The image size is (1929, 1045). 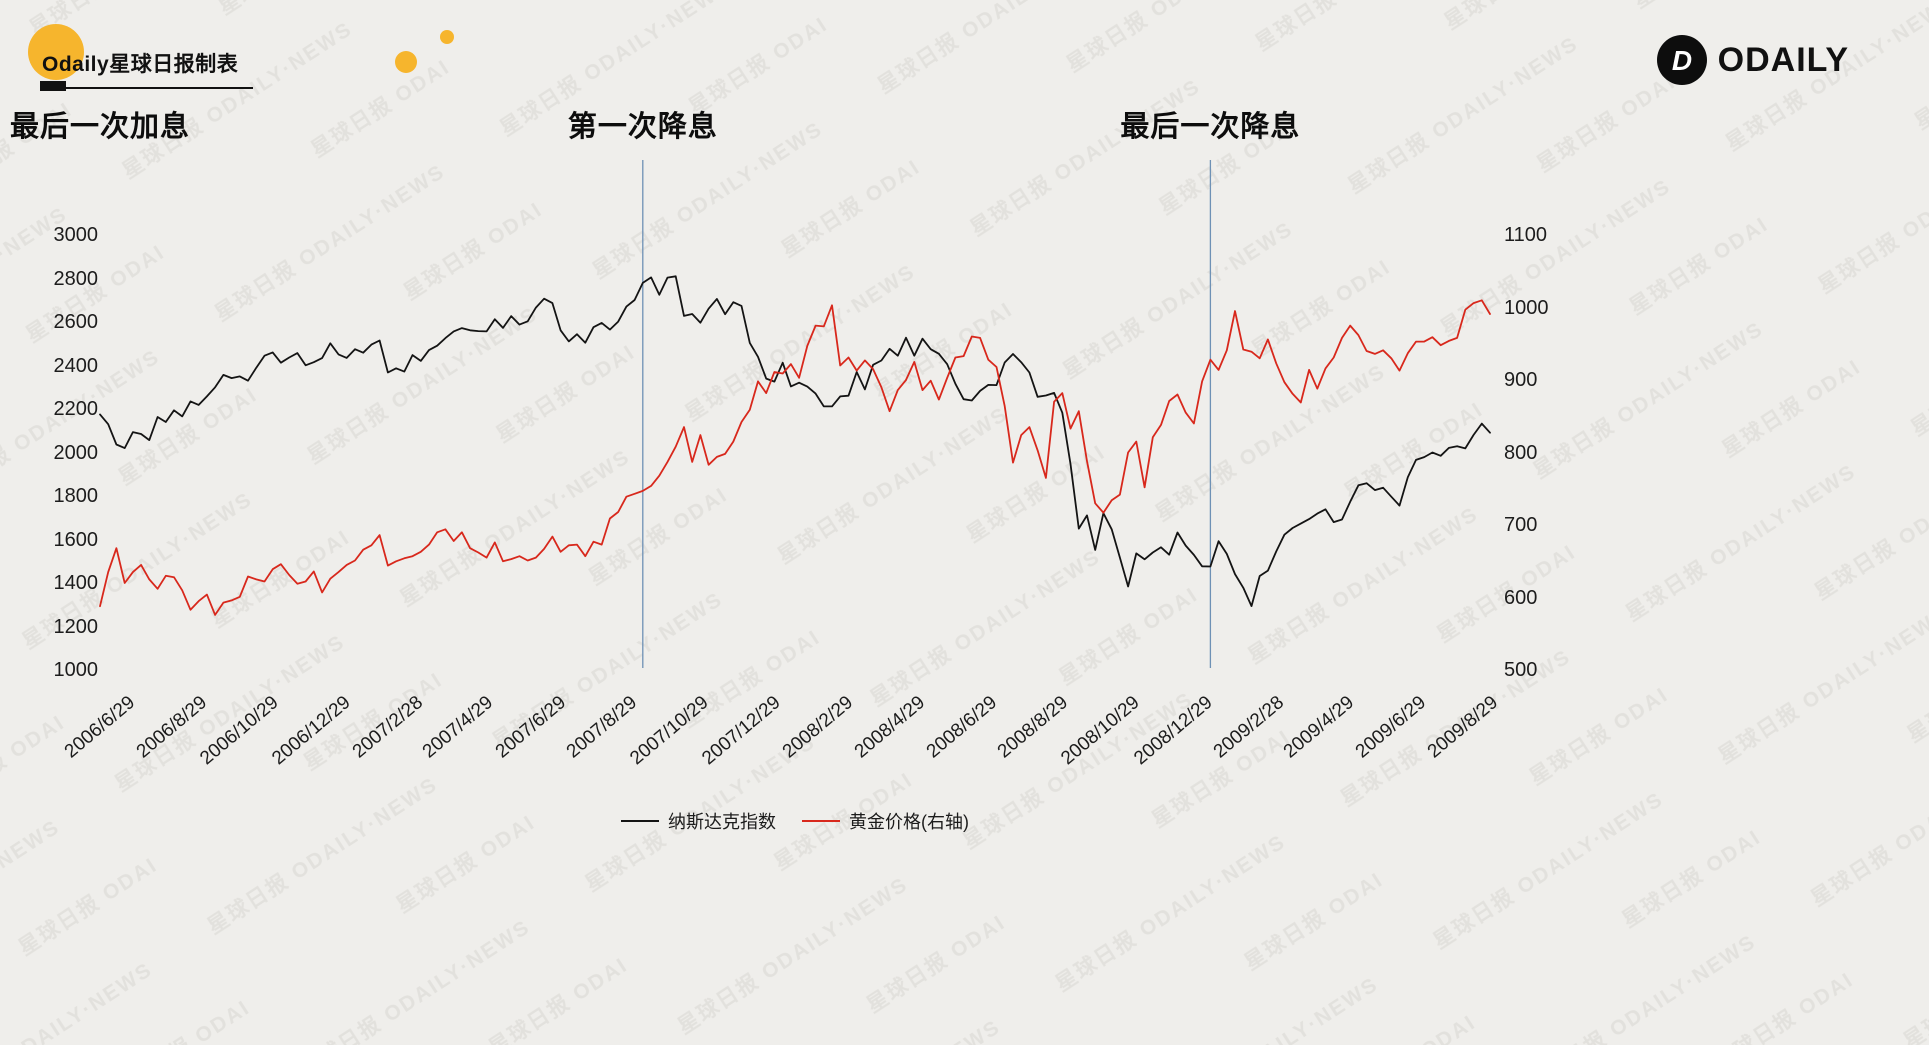 I want to click on credit-underline, so click(x=146, y=88).